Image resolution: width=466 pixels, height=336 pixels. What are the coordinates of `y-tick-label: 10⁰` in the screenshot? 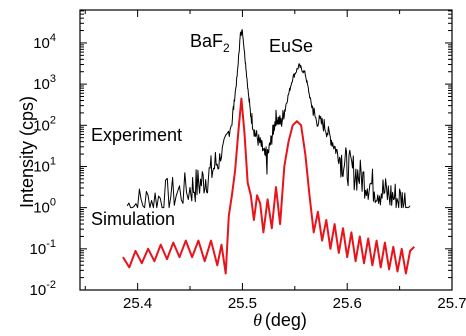 It's located at (44, 207).